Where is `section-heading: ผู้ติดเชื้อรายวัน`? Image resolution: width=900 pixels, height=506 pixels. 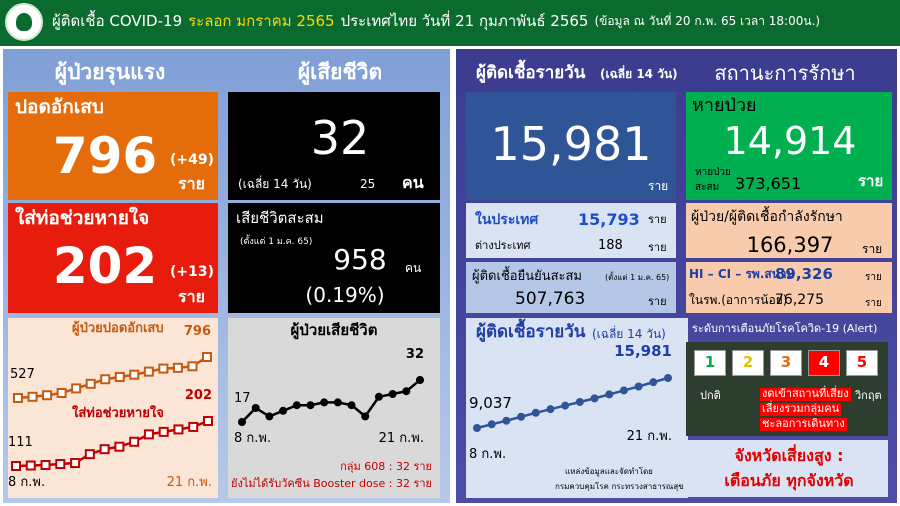
section-heading: ผู้ติดเชื้อรายวัน is located at coordinates (531, 73).